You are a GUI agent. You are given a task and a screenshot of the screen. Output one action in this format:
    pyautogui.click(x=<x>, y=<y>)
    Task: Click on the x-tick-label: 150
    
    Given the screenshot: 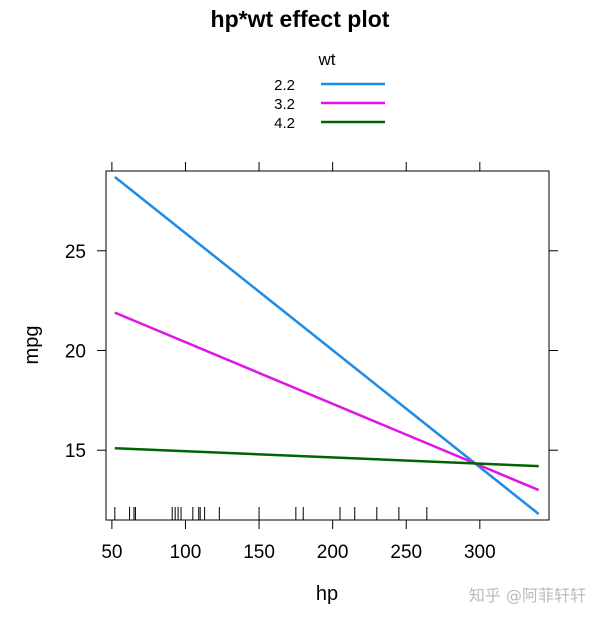 What is the action you would take?
    pyautogui.click(x=259, y=552)
    